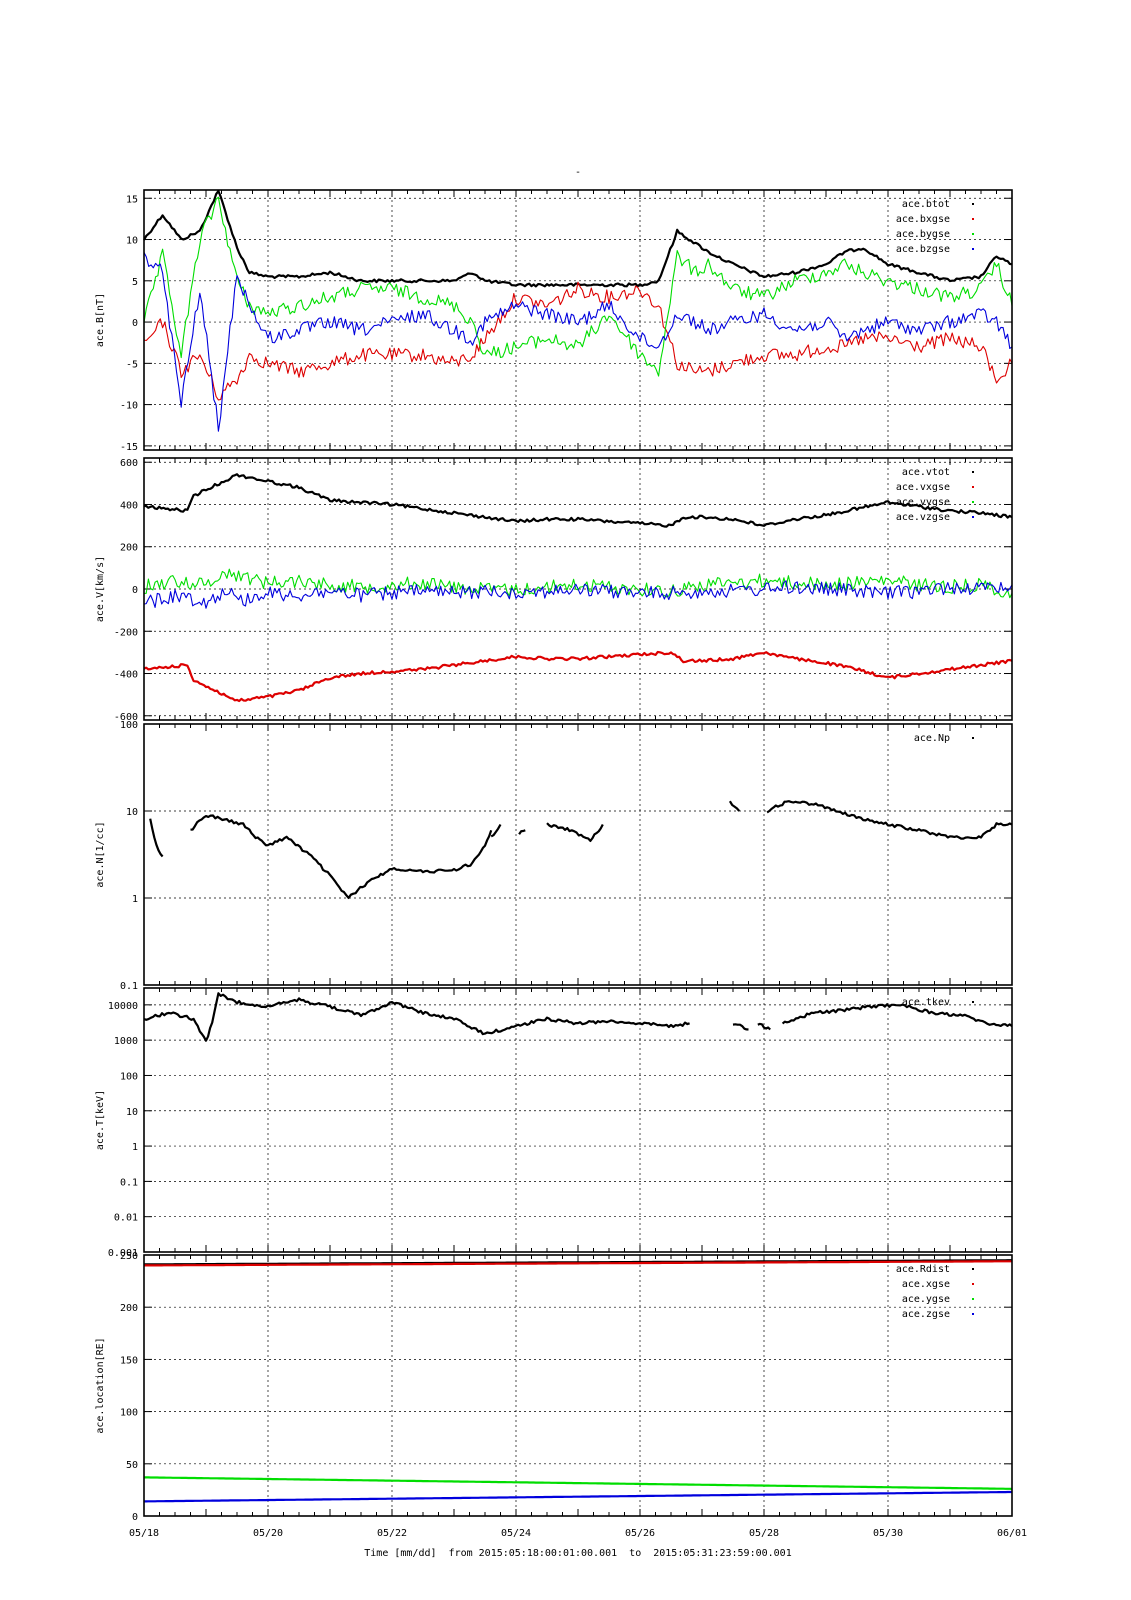 This screenshot has height=1600, width=1131. What do you see at coordinates (923, 1269) in the screenshot?
I see `legend-label: ace.Rdist` at bounding box center [923, 1269].